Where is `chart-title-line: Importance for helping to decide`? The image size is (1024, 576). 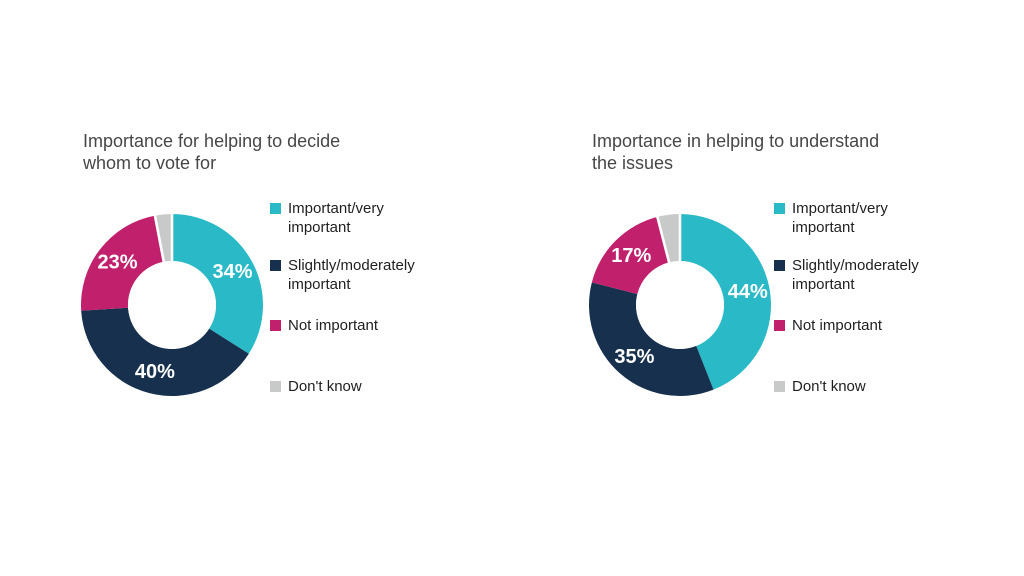 chart-title-line: Importance for helping to decide is located at coordinates (212, 141).